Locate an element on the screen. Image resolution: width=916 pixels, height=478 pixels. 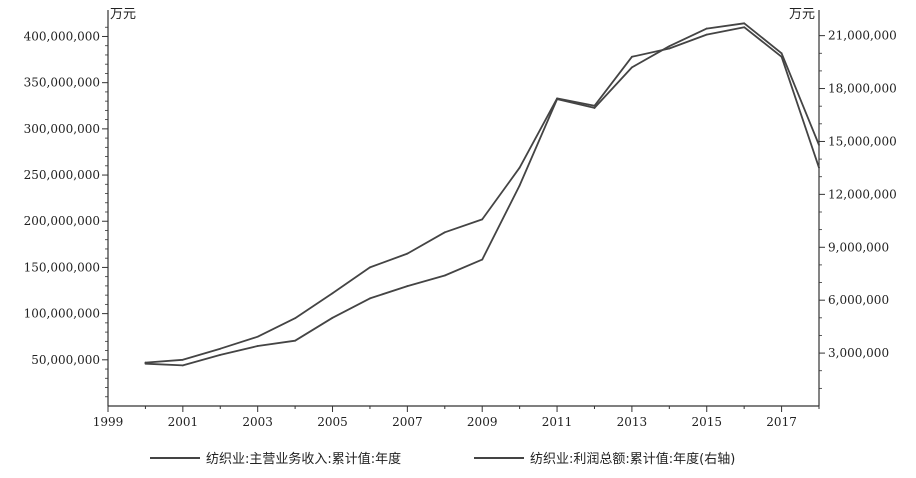
right-y-tick-label: 18,000,000 is located at coordinates (862, 89).